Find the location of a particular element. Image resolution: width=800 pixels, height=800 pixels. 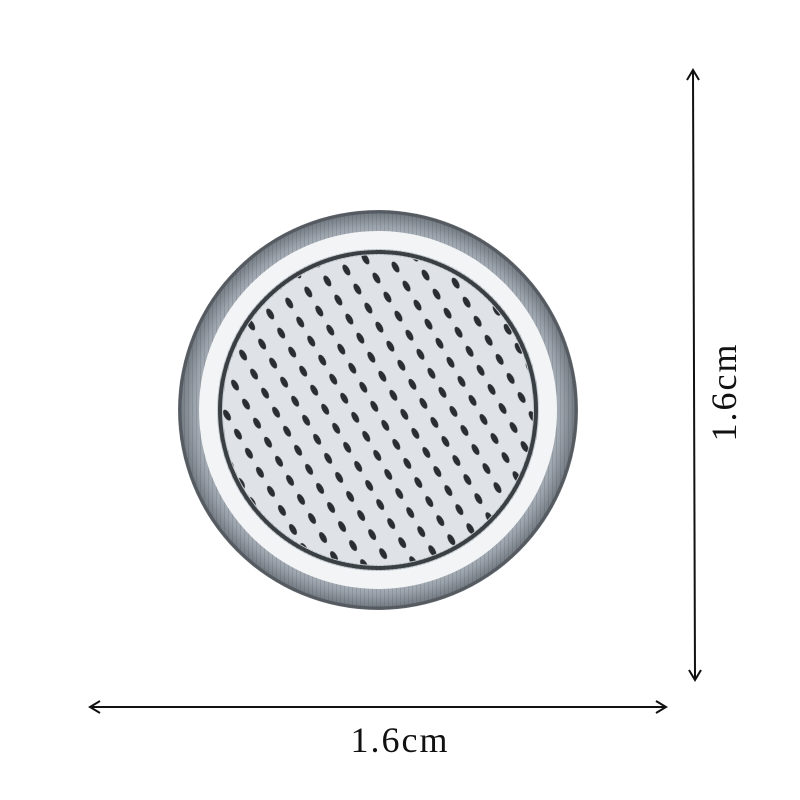

height-label: 1.6cm is located at coordinates (724, 392).